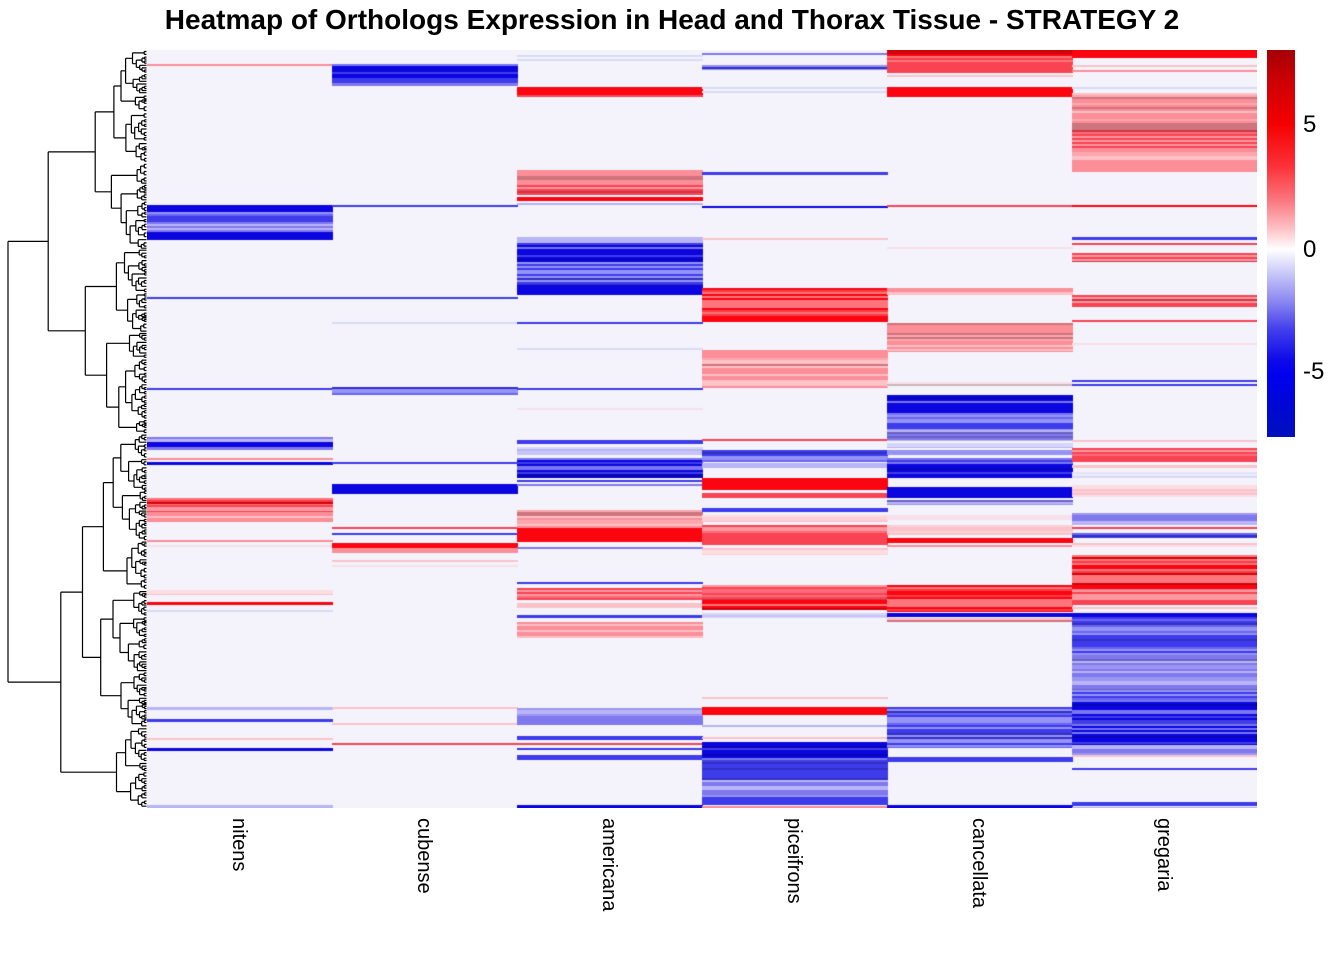 This screenshot has height=960, width=1344. I want to click on colorbar-tick-5: 5, so click(1310, 124).